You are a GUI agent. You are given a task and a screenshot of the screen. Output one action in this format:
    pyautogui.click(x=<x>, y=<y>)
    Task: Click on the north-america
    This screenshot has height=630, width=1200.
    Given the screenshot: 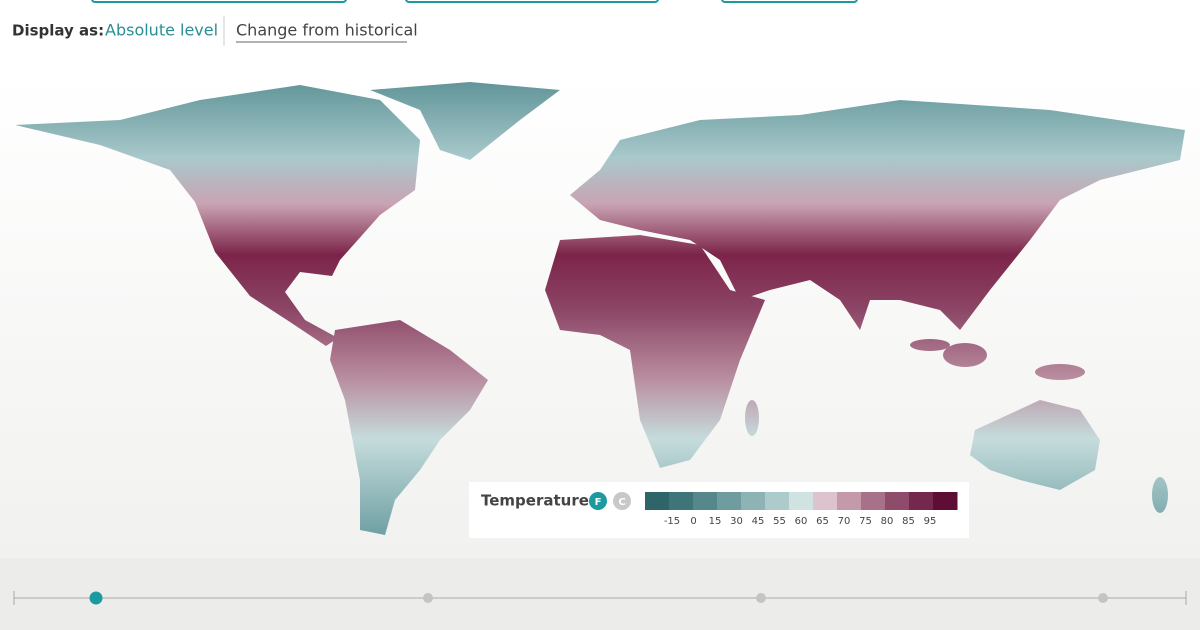 What is the action you would take?
    pyautogui.click(x=217, y=215)
    